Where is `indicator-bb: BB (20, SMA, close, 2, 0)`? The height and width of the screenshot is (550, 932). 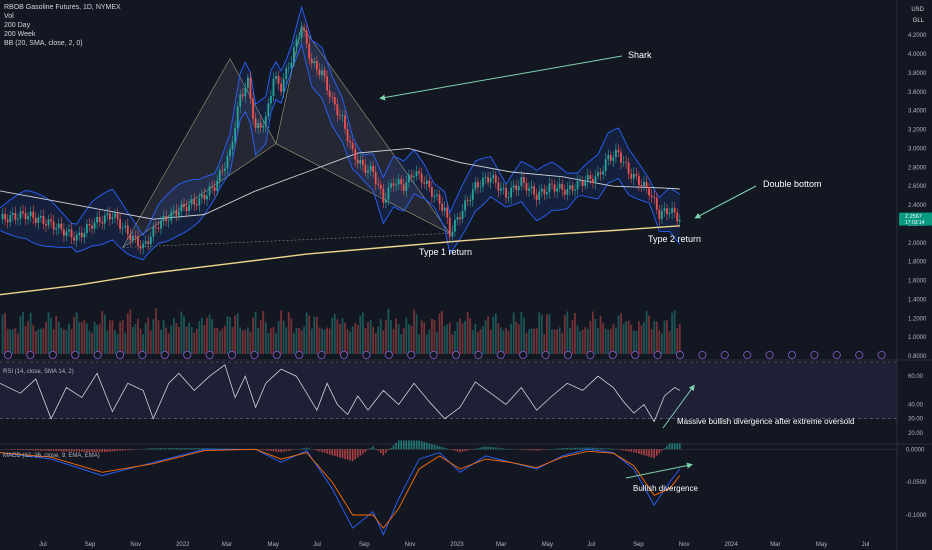 indicator-bb: BB (20, SMA, close, 2, 0) is located at coordinates (43, 43).